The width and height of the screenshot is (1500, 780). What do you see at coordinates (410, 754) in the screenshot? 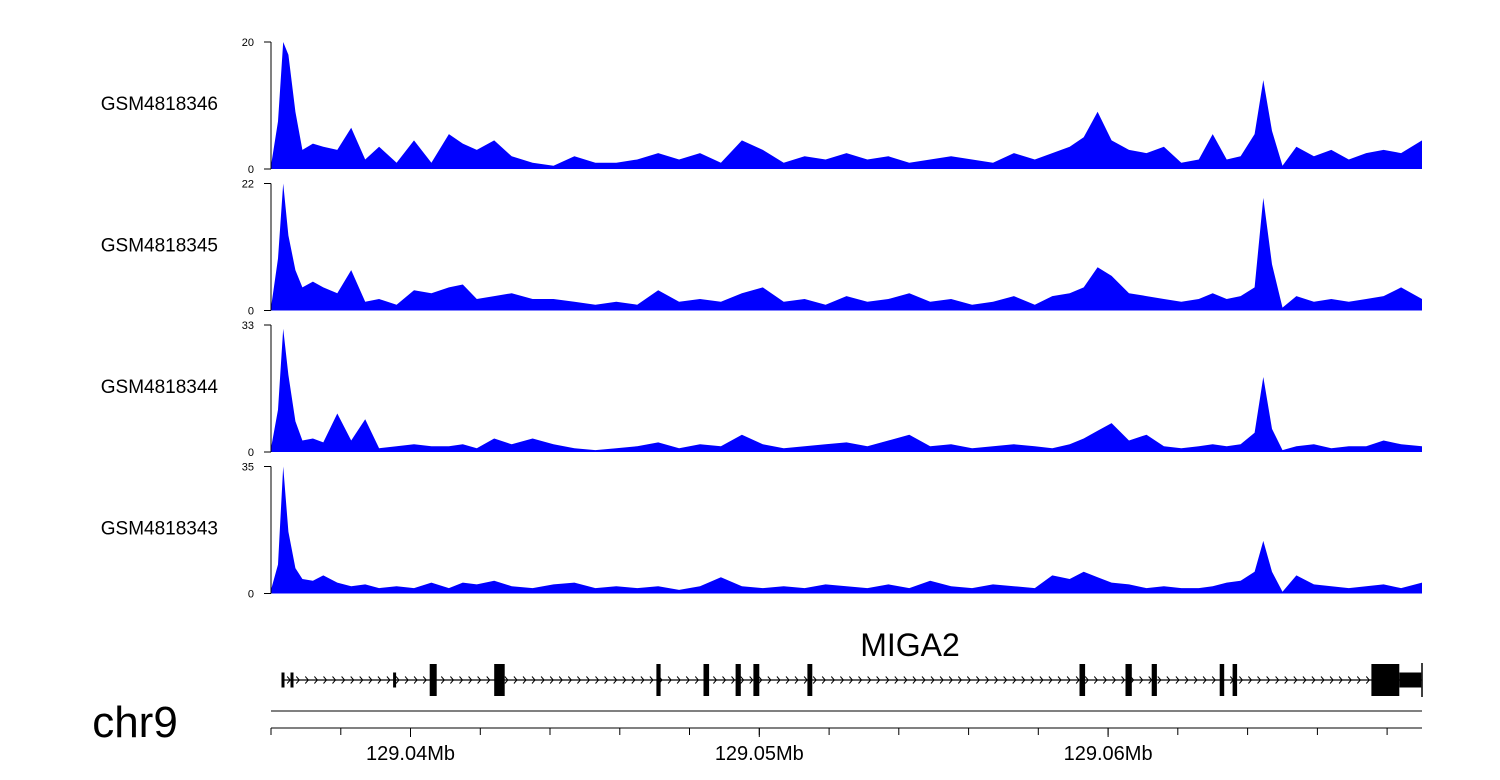
I see `x-tick-label: 129.04Mb` at bounding box center [410, 754].